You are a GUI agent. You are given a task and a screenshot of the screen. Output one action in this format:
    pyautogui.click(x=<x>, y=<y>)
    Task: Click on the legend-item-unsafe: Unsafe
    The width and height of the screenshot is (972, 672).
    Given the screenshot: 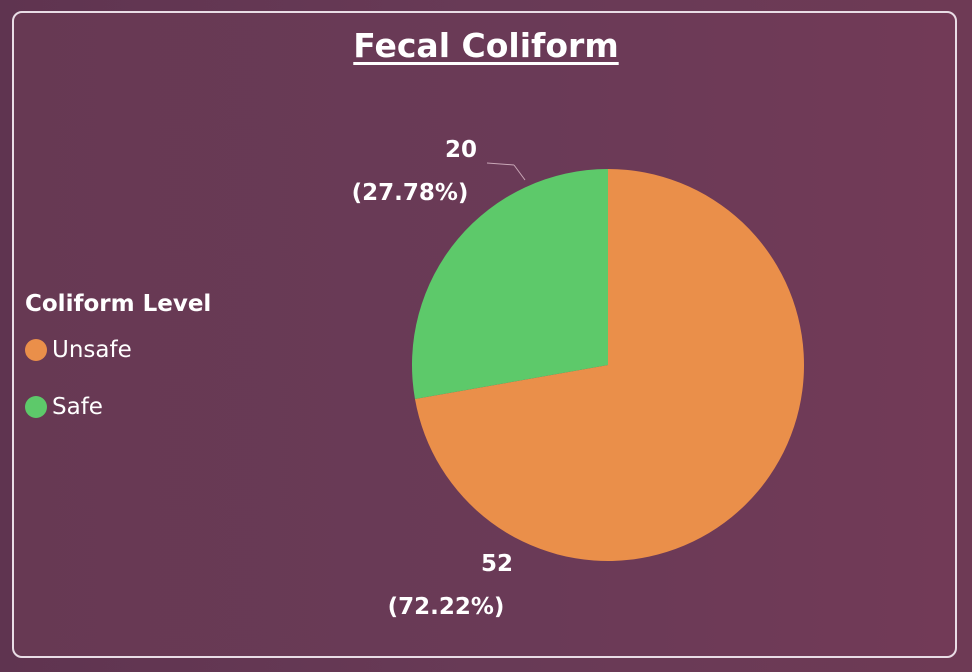 What is the action you would take?
    pyautogui.click(x=118, y=350)
    